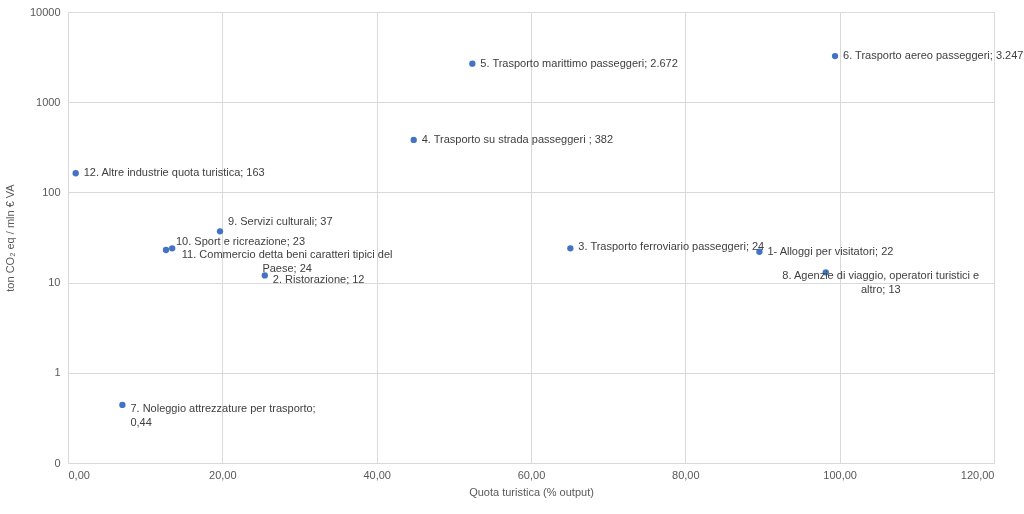 The image size is (1024, 514). What do you see at coordinates (531, 491) in the screenshot?
I see `x-axis-title: Quota turistica (% output)` at bounding box center [531, 491].